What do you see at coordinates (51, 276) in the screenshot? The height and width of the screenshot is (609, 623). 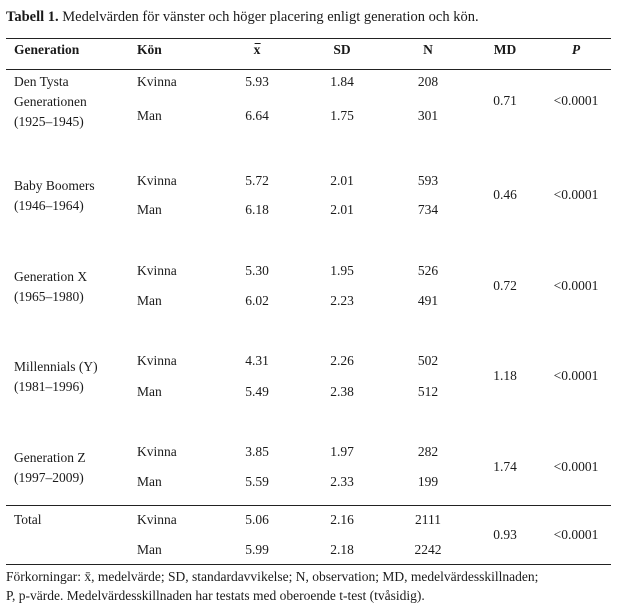 I see `generation-name-line: Generation X` at bounding box center [51, 276].